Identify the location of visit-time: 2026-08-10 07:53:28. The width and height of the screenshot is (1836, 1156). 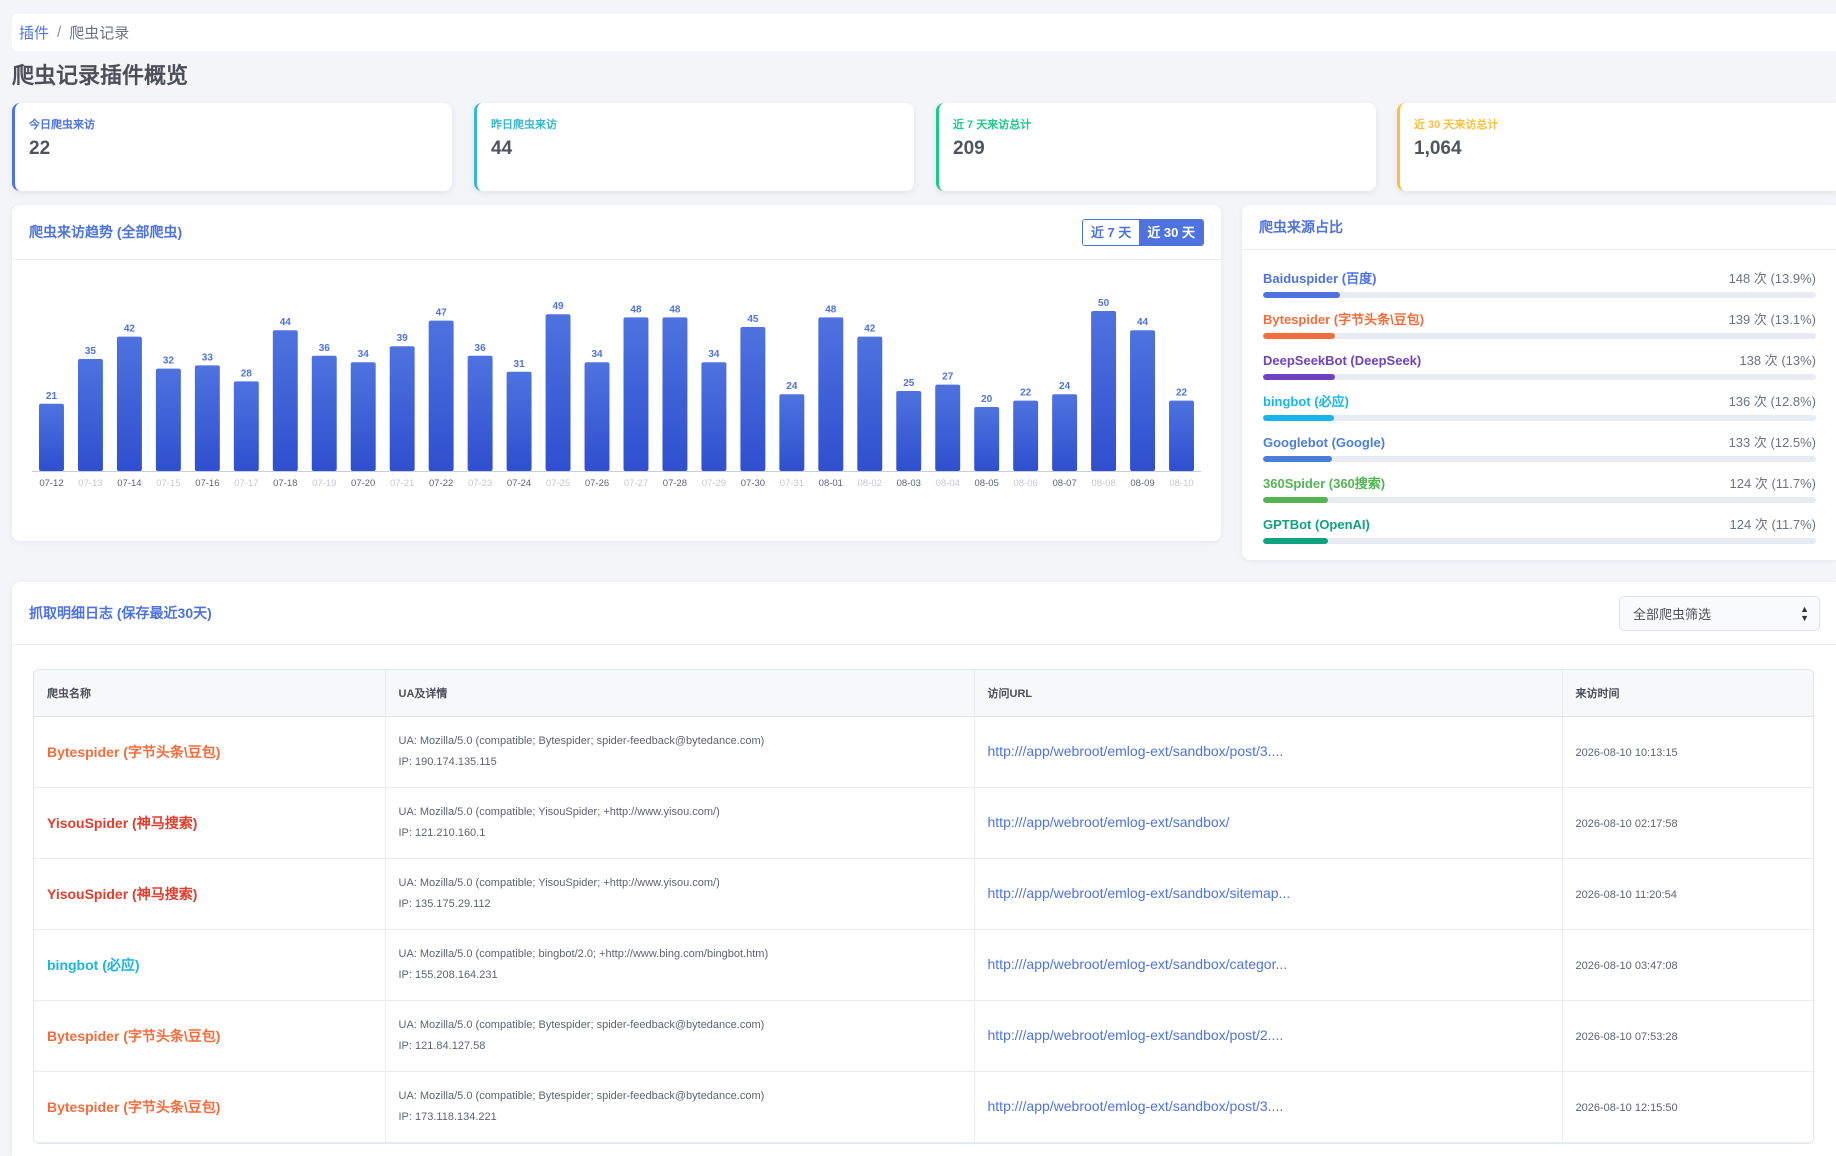
(1626, 1036).